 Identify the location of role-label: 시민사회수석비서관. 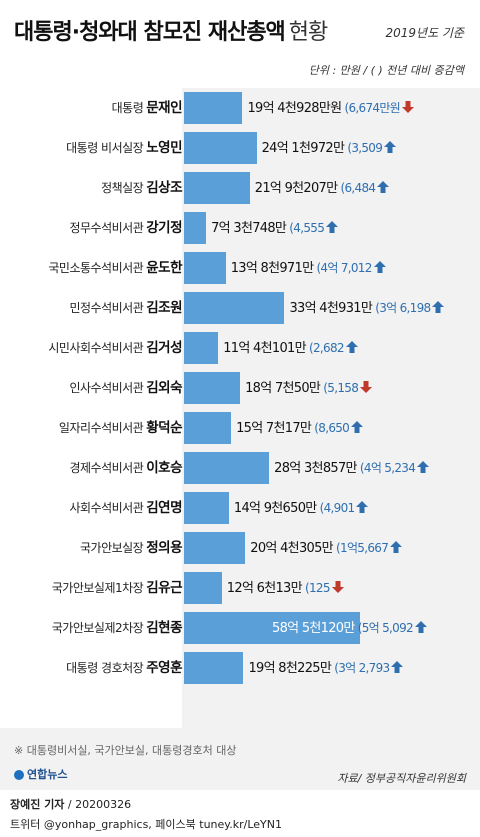
(96, 348).